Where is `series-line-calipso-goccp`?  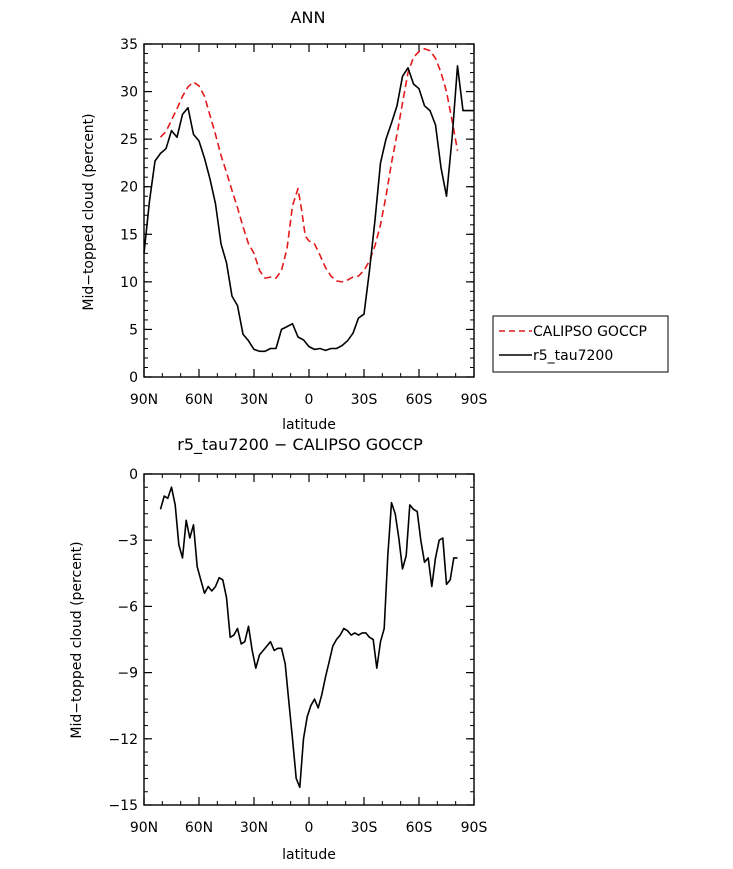
series-line-calipso-goccp is located at coordinates (309, 165).